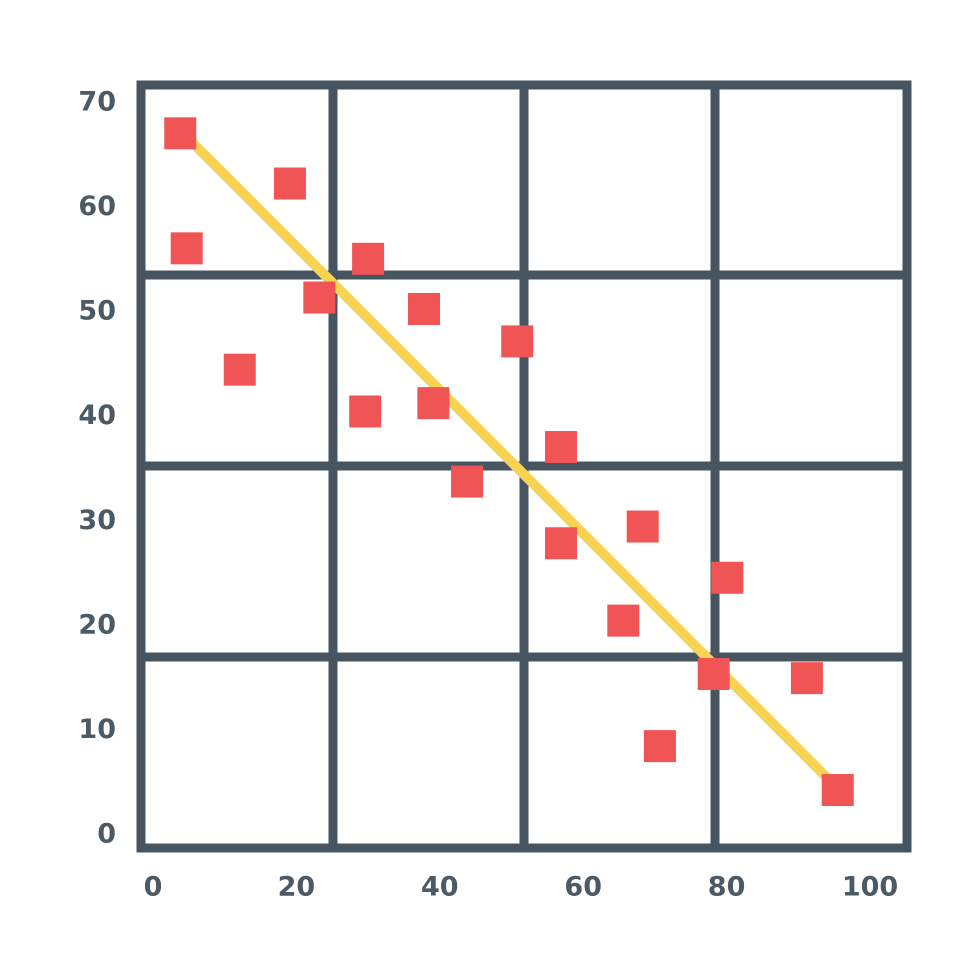  What do you see at coordinates (97, 624) in the screenshot?
I see `y-tick-label: 20` at bounding box center [97, 624].